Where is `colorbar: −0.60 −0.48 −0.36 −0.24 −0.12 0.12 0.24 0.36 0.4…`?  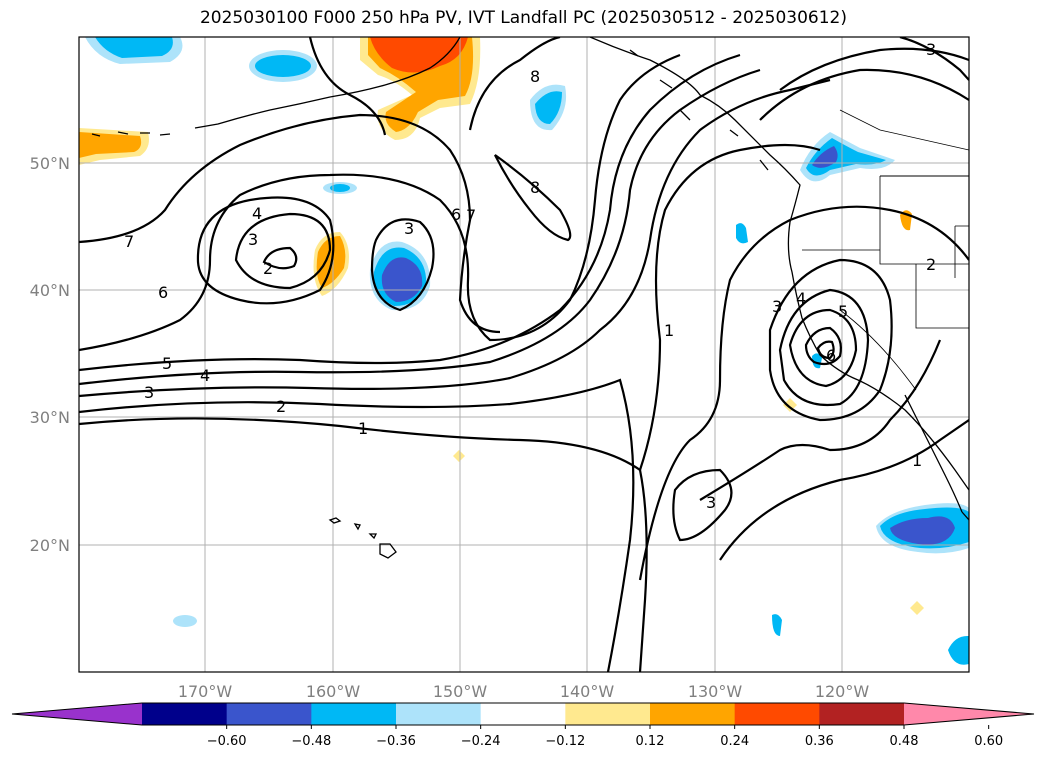 colorbar: −0.60 −0.48 −0.36 −0.24 −0.12 0.12 0.24 0.36 0.4… is located at coordinates (523, 725).